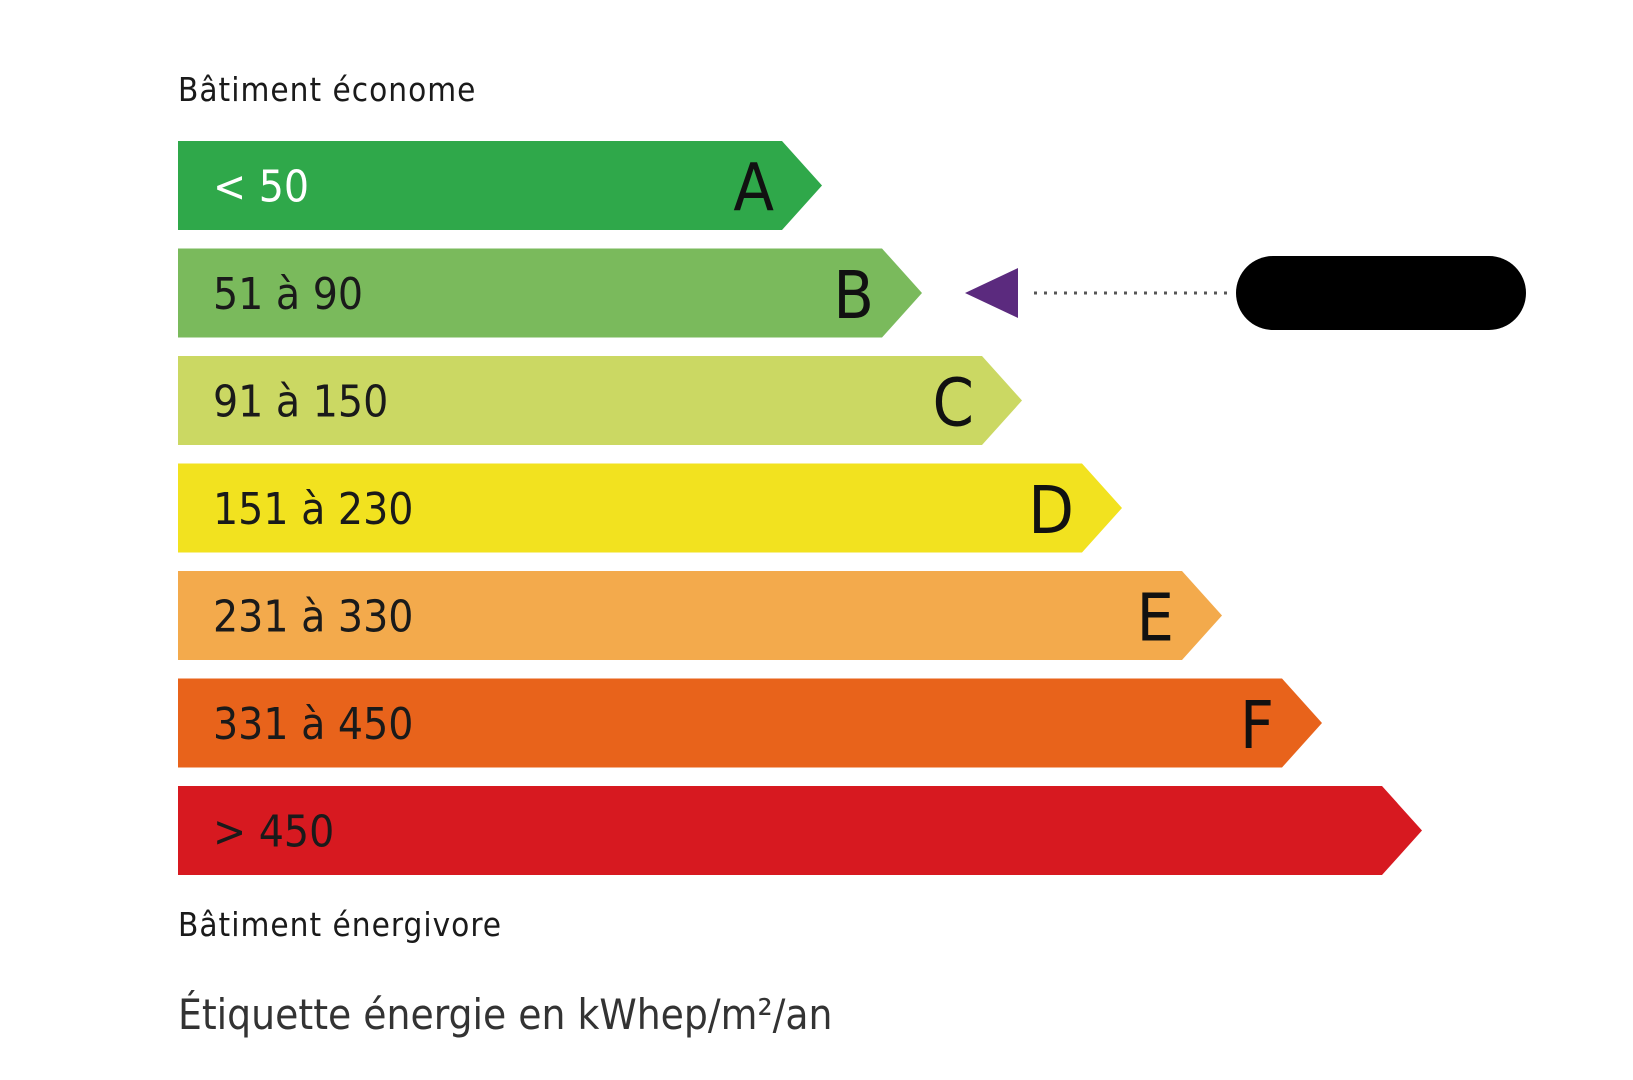 Image resolution: width=1633 pixels, height=1080 pixels. Describe the element at coordinates (650, 508) in the screenshot. I see `bar-D` at that location.